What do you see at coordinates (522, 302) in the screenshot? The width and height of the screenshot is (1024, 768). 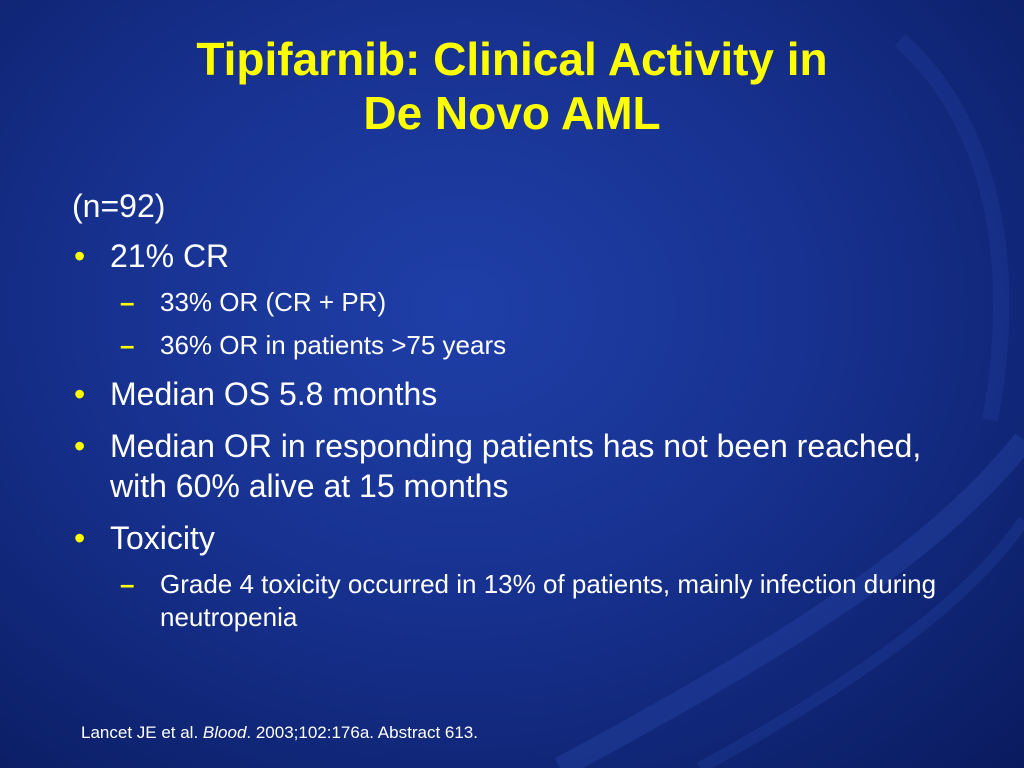 I see `subbullet-or: – 33% OR (CR + PR)` at bounding box center [522, 302].